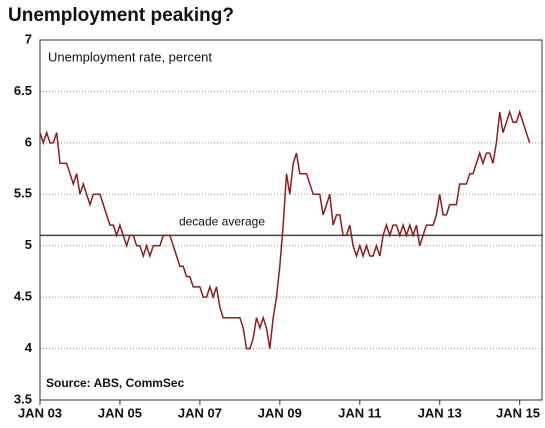  What do you see at coordinates (518, 412) in the screenshot?
I see `x-tick-label: JAN 15` at bounding box center [518, 412].